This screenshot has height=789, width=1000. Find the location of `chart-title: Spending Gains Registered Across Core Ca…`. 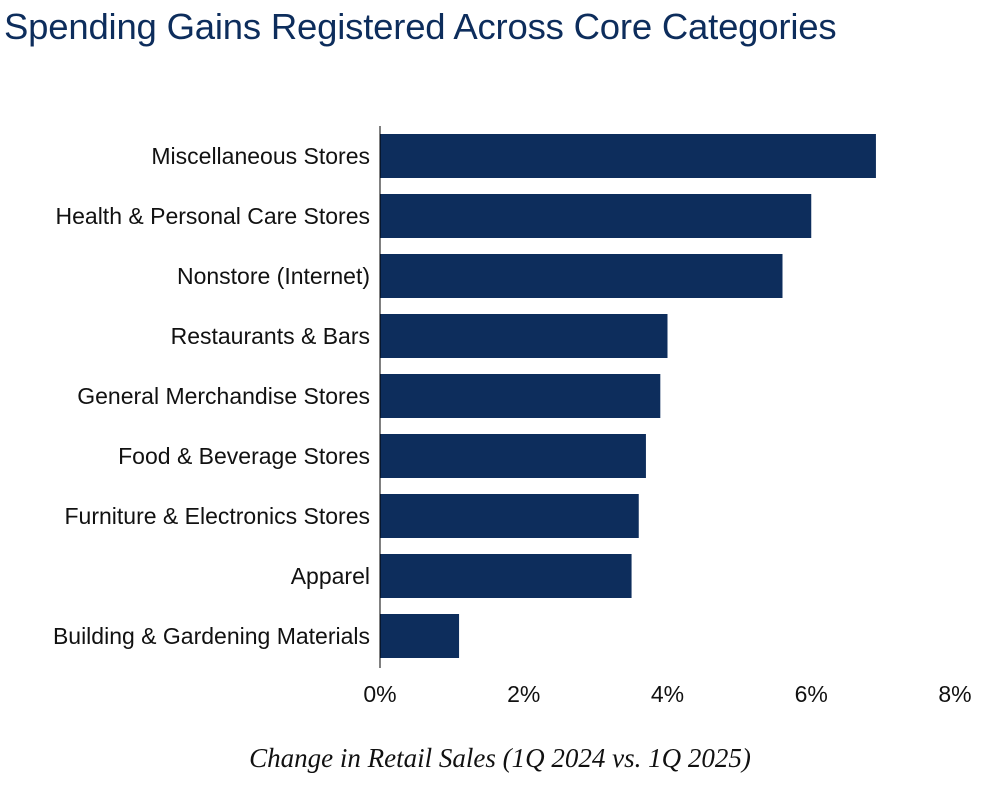

chart-title: Spending Gains Registered Across Core Ca… is located at coordinates (420, 26).